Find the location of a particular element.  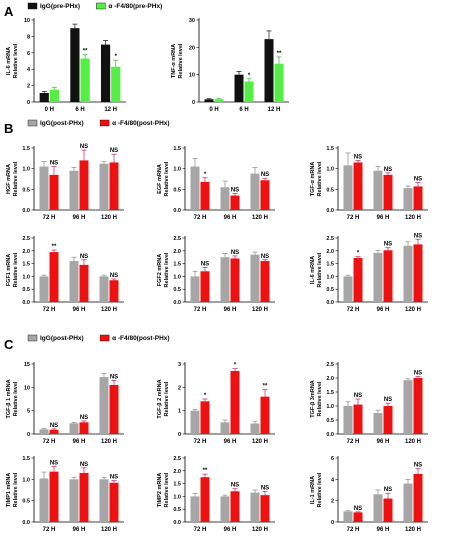

y-axis-label: TIMP1 mRNA is located at coordinates (9, 490).